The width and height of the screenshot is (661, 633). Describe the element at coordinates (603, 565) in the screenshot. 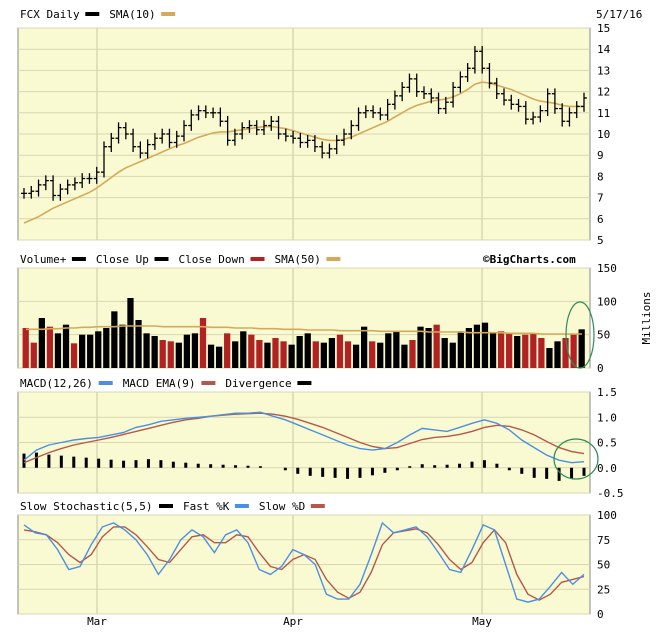

I see `stoch-tick-label: 50` at that location.